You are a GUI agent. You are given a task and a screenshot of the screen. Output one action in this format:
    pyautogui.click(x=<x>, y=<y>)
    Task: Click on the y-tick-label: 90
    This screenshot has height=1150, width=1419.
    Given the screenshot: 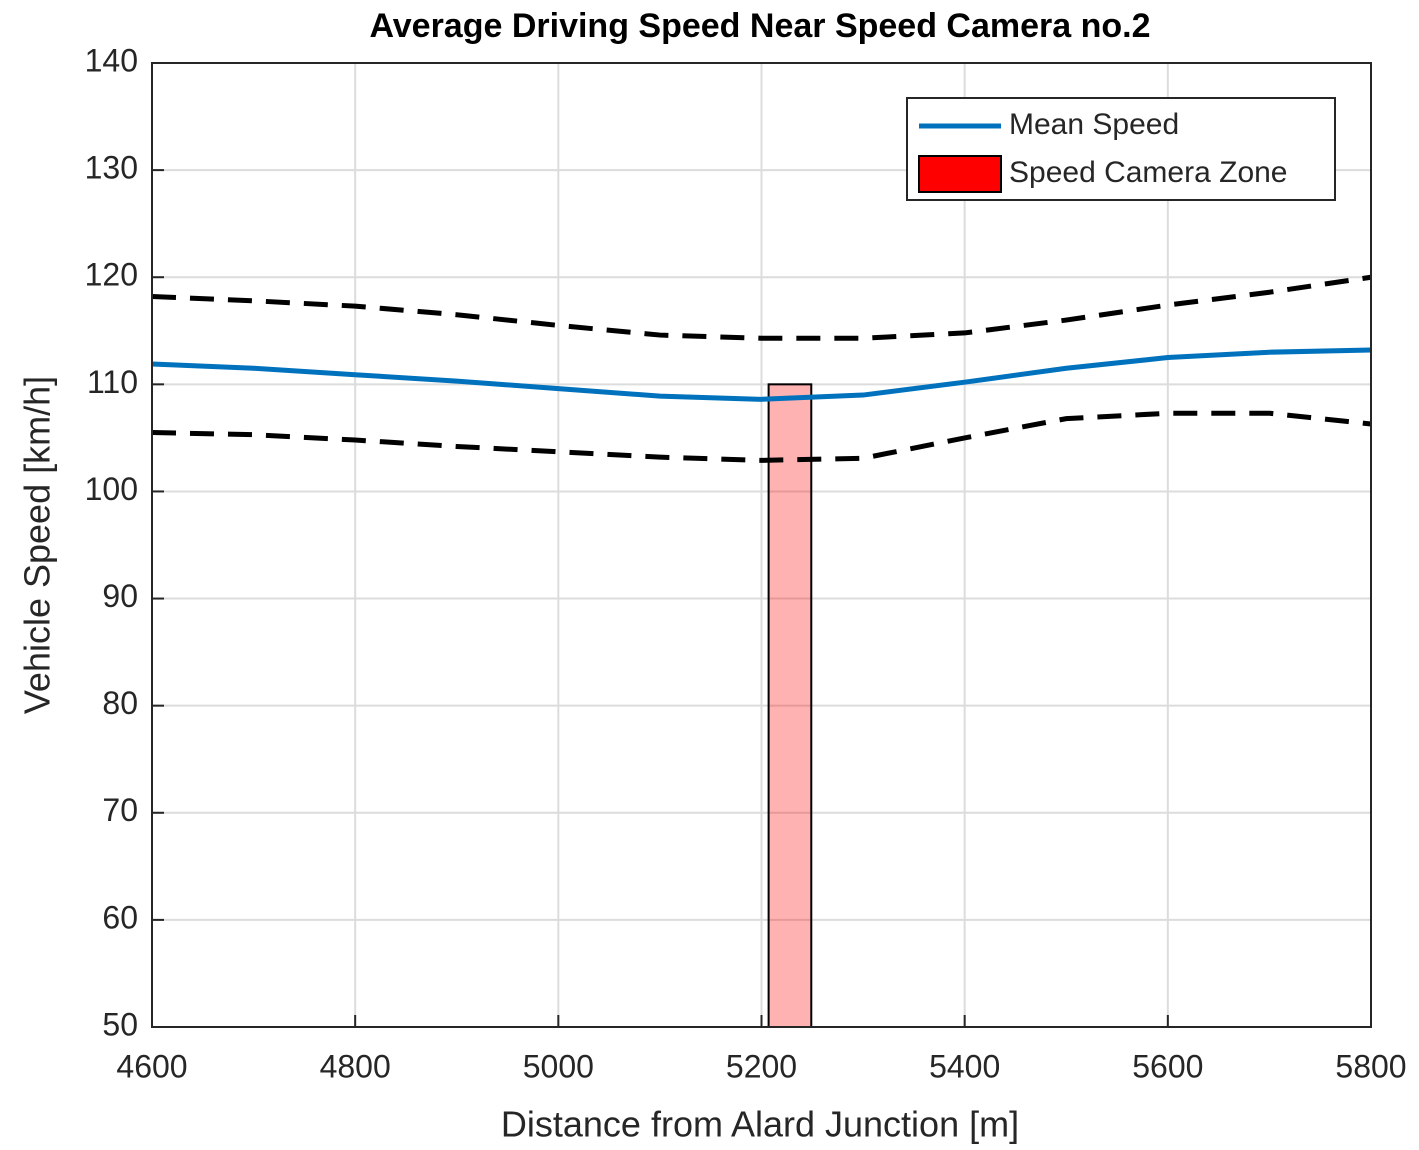 What is the action you would take?
    pyautogui.click(x=120, y=596)
    